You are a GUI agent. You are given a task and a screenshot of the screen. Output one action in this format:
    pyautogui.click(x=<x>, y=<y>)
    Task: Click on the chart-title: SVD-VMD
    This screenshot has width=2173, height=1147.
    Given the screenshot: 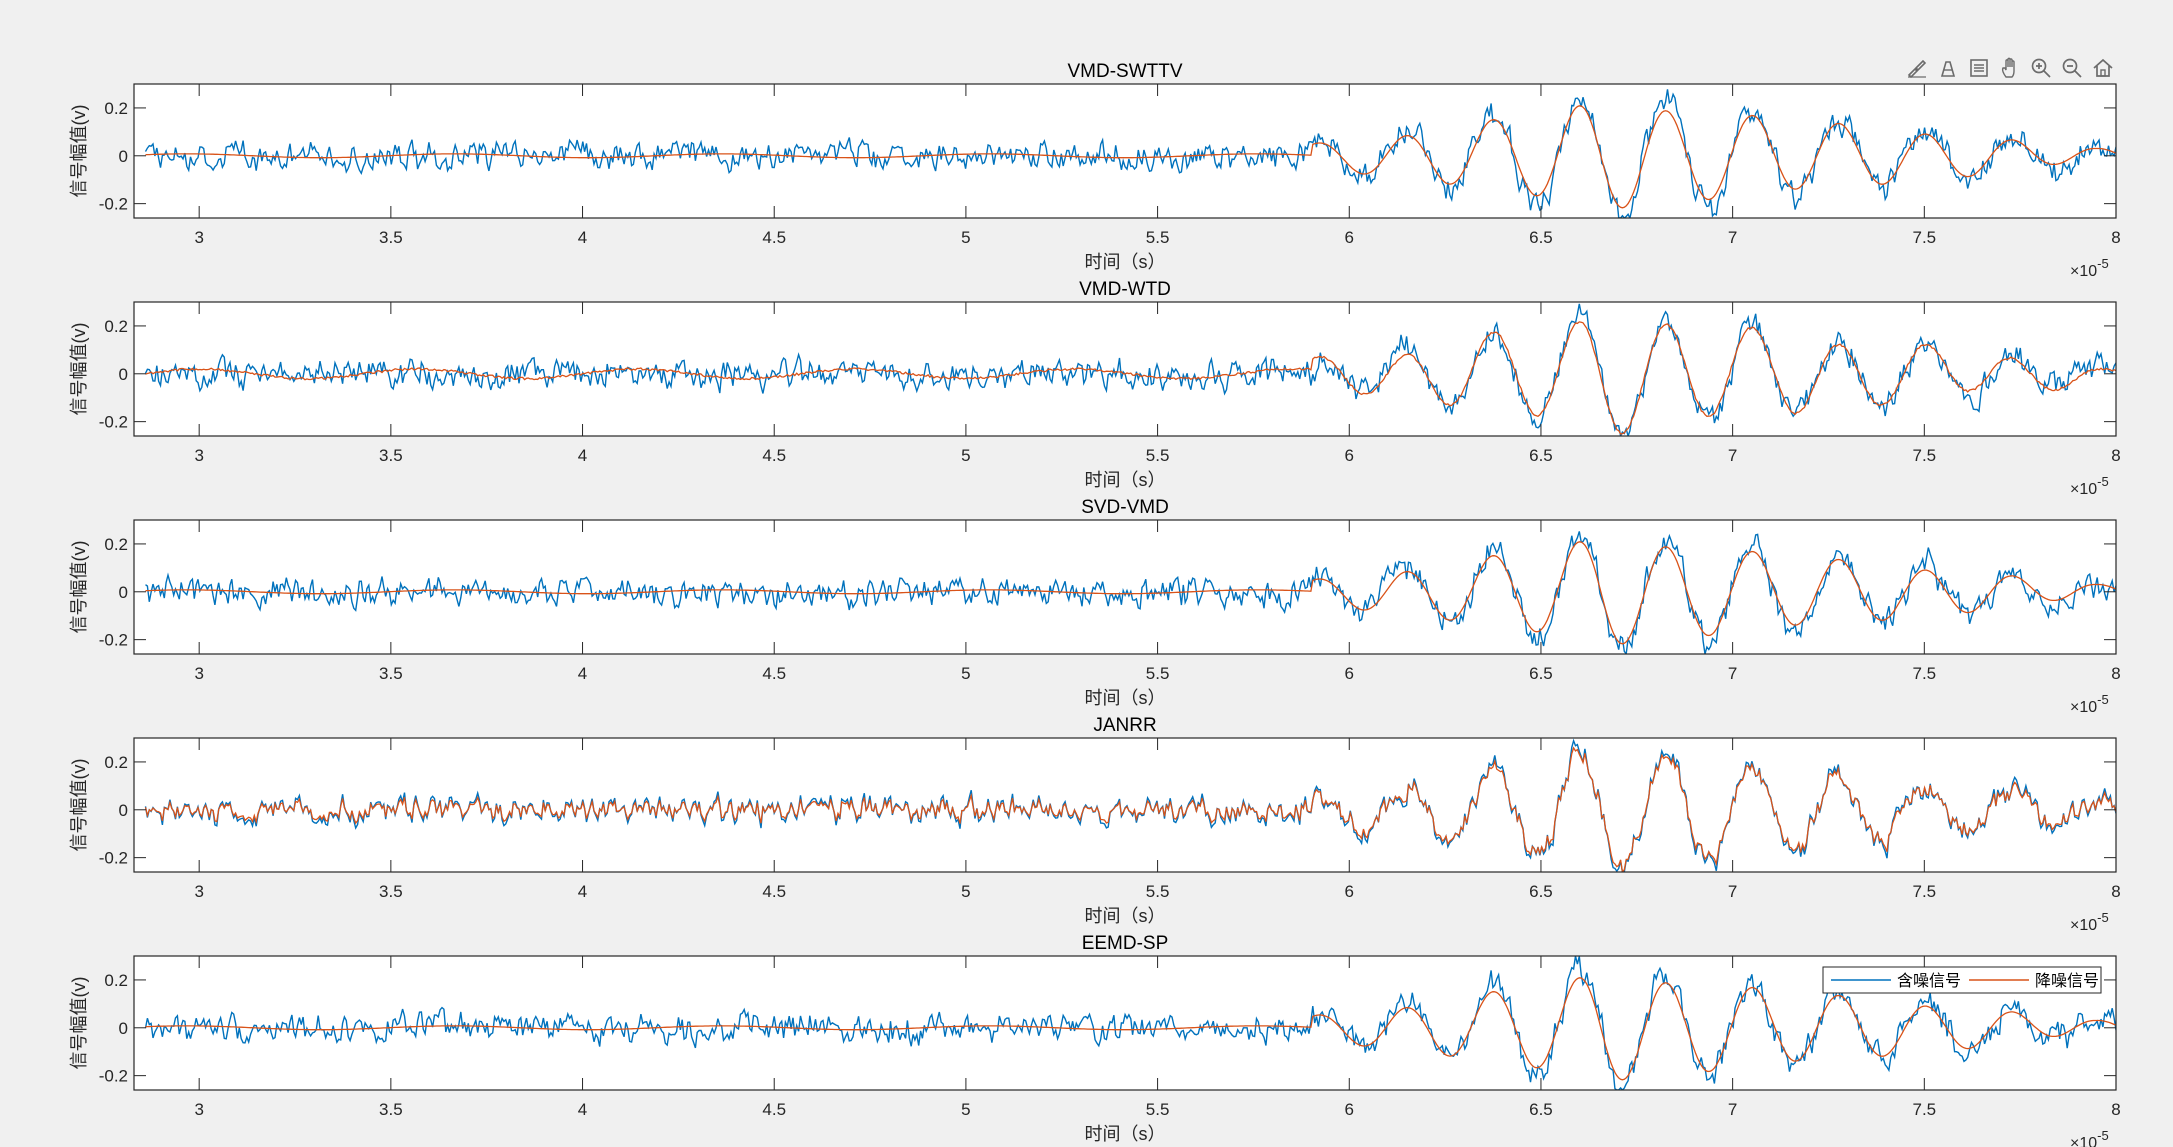 What is the action you would take?
    pyautogui.click(x=1125, y=507)
    